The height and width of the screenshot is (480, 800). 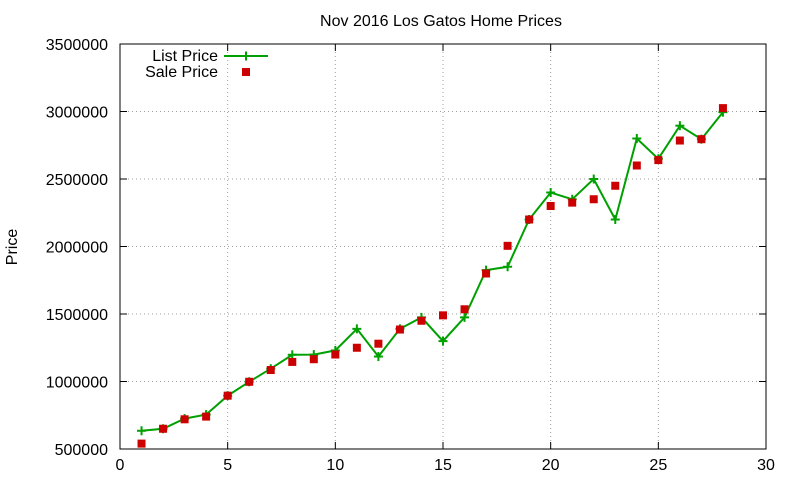 I want to click on y-tick-label: 500000, so click(x=81, y=450).